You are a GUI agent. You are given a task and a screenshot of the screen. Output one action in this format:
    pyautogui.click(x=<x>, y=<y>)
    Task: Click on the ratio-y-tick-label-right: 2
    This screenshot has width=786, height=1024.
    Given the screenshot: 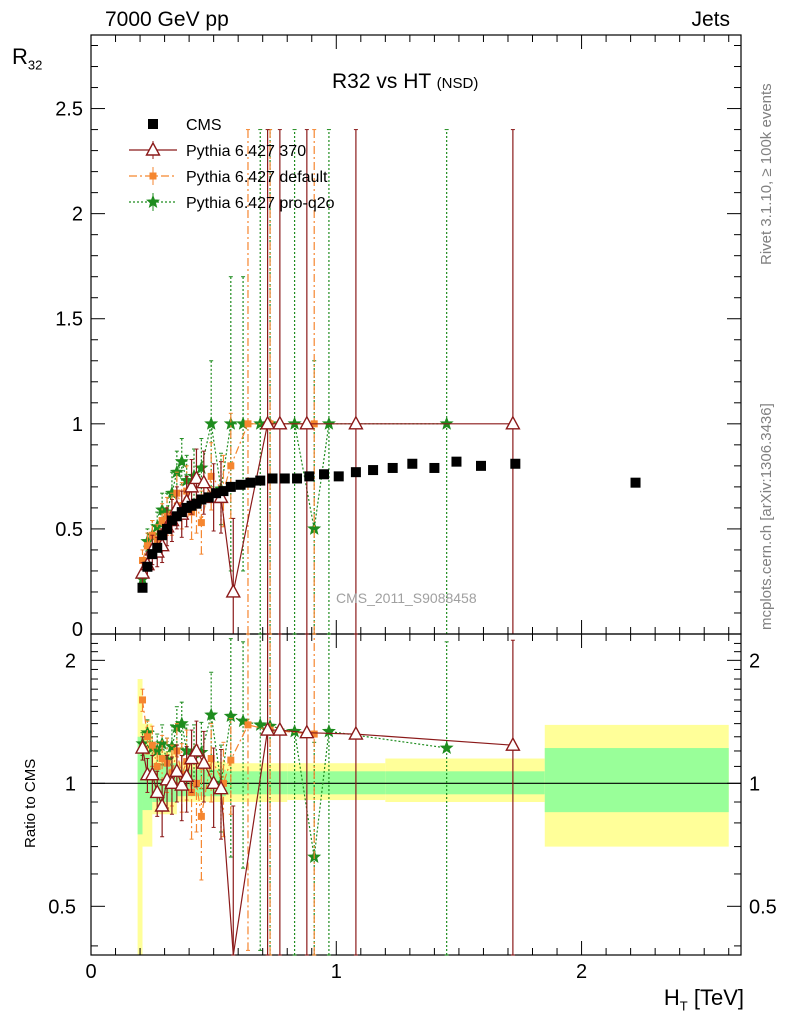 What is the action you would take?
    pyautogui.click(x=754, y=661)
    